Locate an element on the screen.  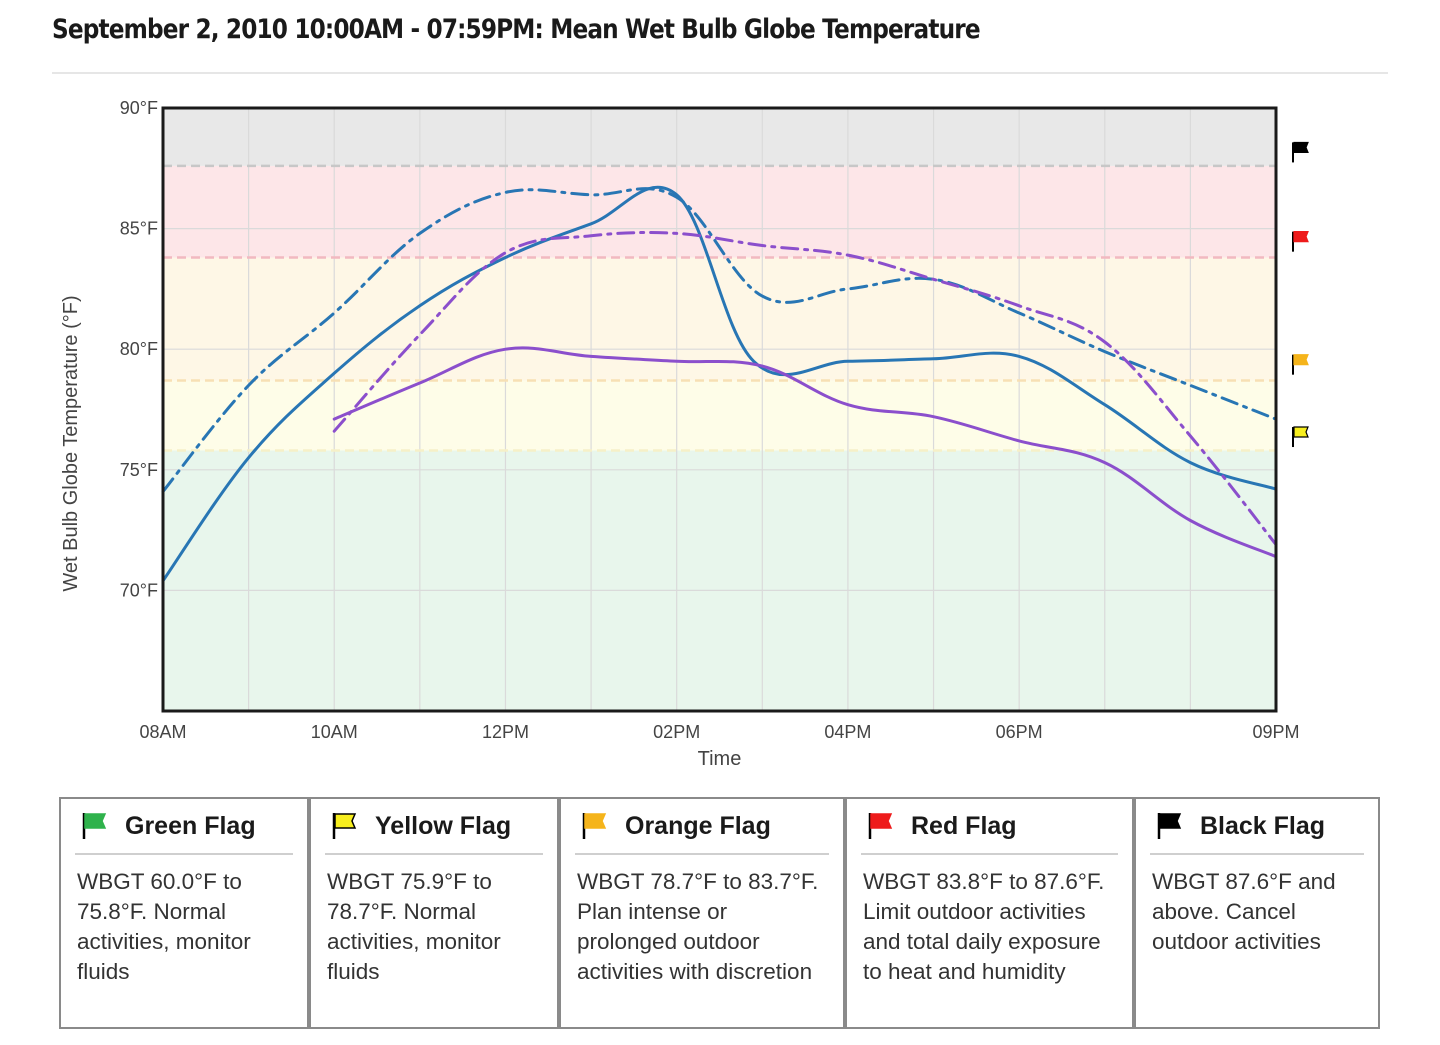
orange-flag-icon is located at coordinates (595, 826).